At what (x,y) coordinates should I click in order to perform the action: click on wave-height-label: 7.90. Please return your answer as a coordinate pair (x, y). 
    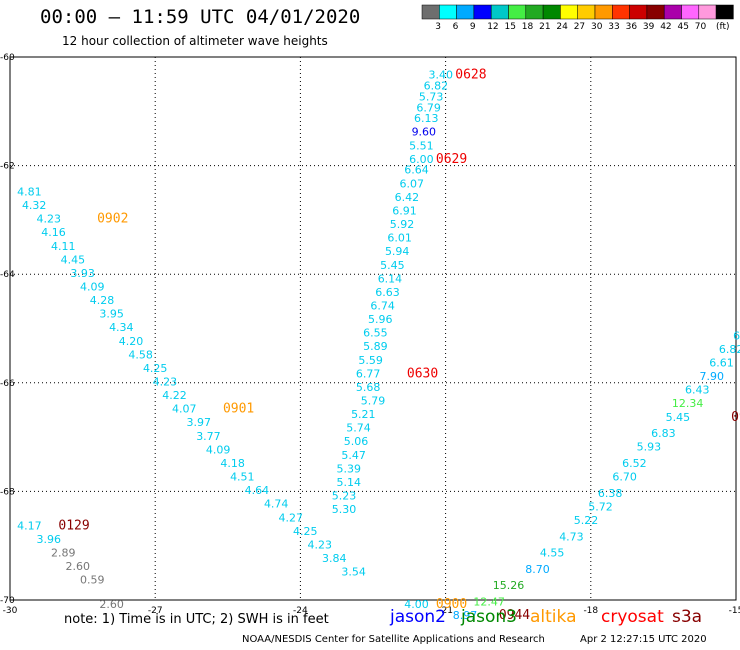
    Looking at the image, I should click on (712, 376).